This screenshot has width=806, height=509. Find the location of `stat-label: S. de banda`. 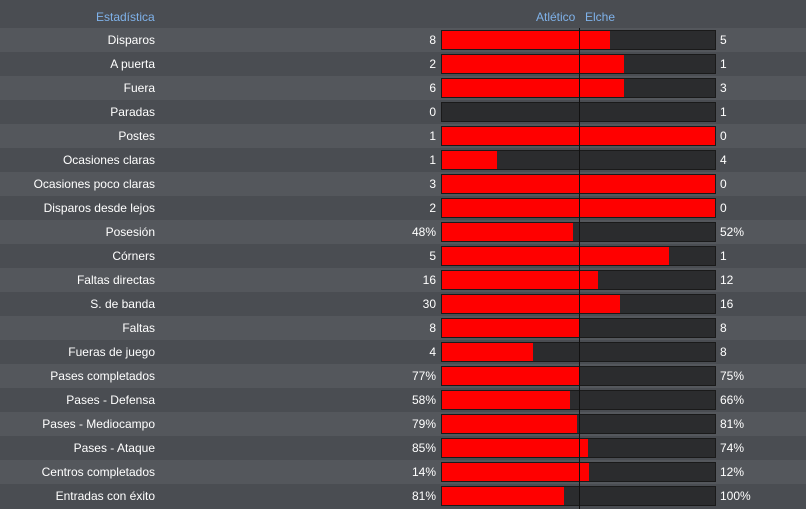

stat-label: S. de banda is located at coordinates (122, 304).